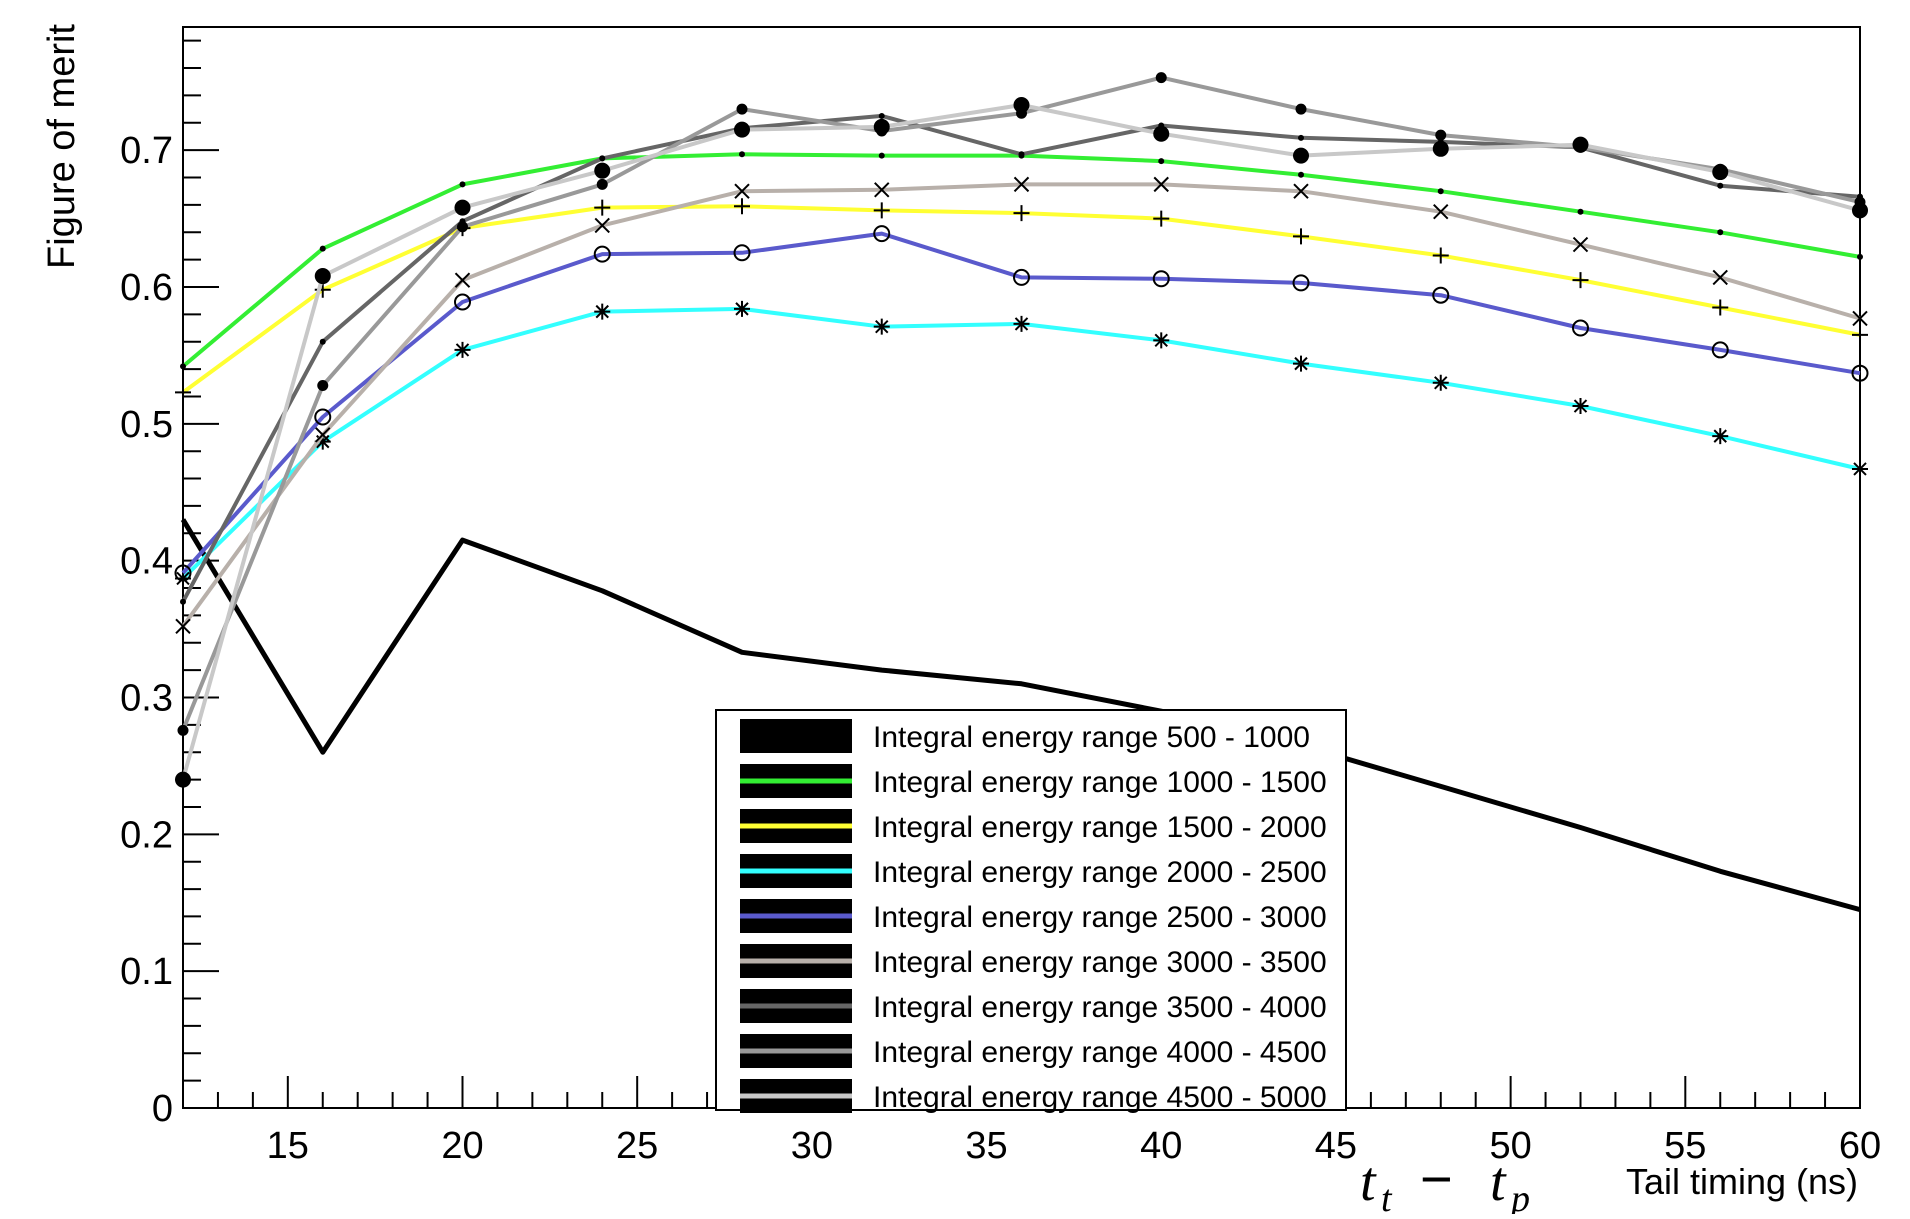 Image resolution: width=1910 pixels, height=1219 pixels. Describe the element at coordinates (1742, 1181) in the screenshot. I see `x-axis-label-text: Tail timing (ns)` at that location.